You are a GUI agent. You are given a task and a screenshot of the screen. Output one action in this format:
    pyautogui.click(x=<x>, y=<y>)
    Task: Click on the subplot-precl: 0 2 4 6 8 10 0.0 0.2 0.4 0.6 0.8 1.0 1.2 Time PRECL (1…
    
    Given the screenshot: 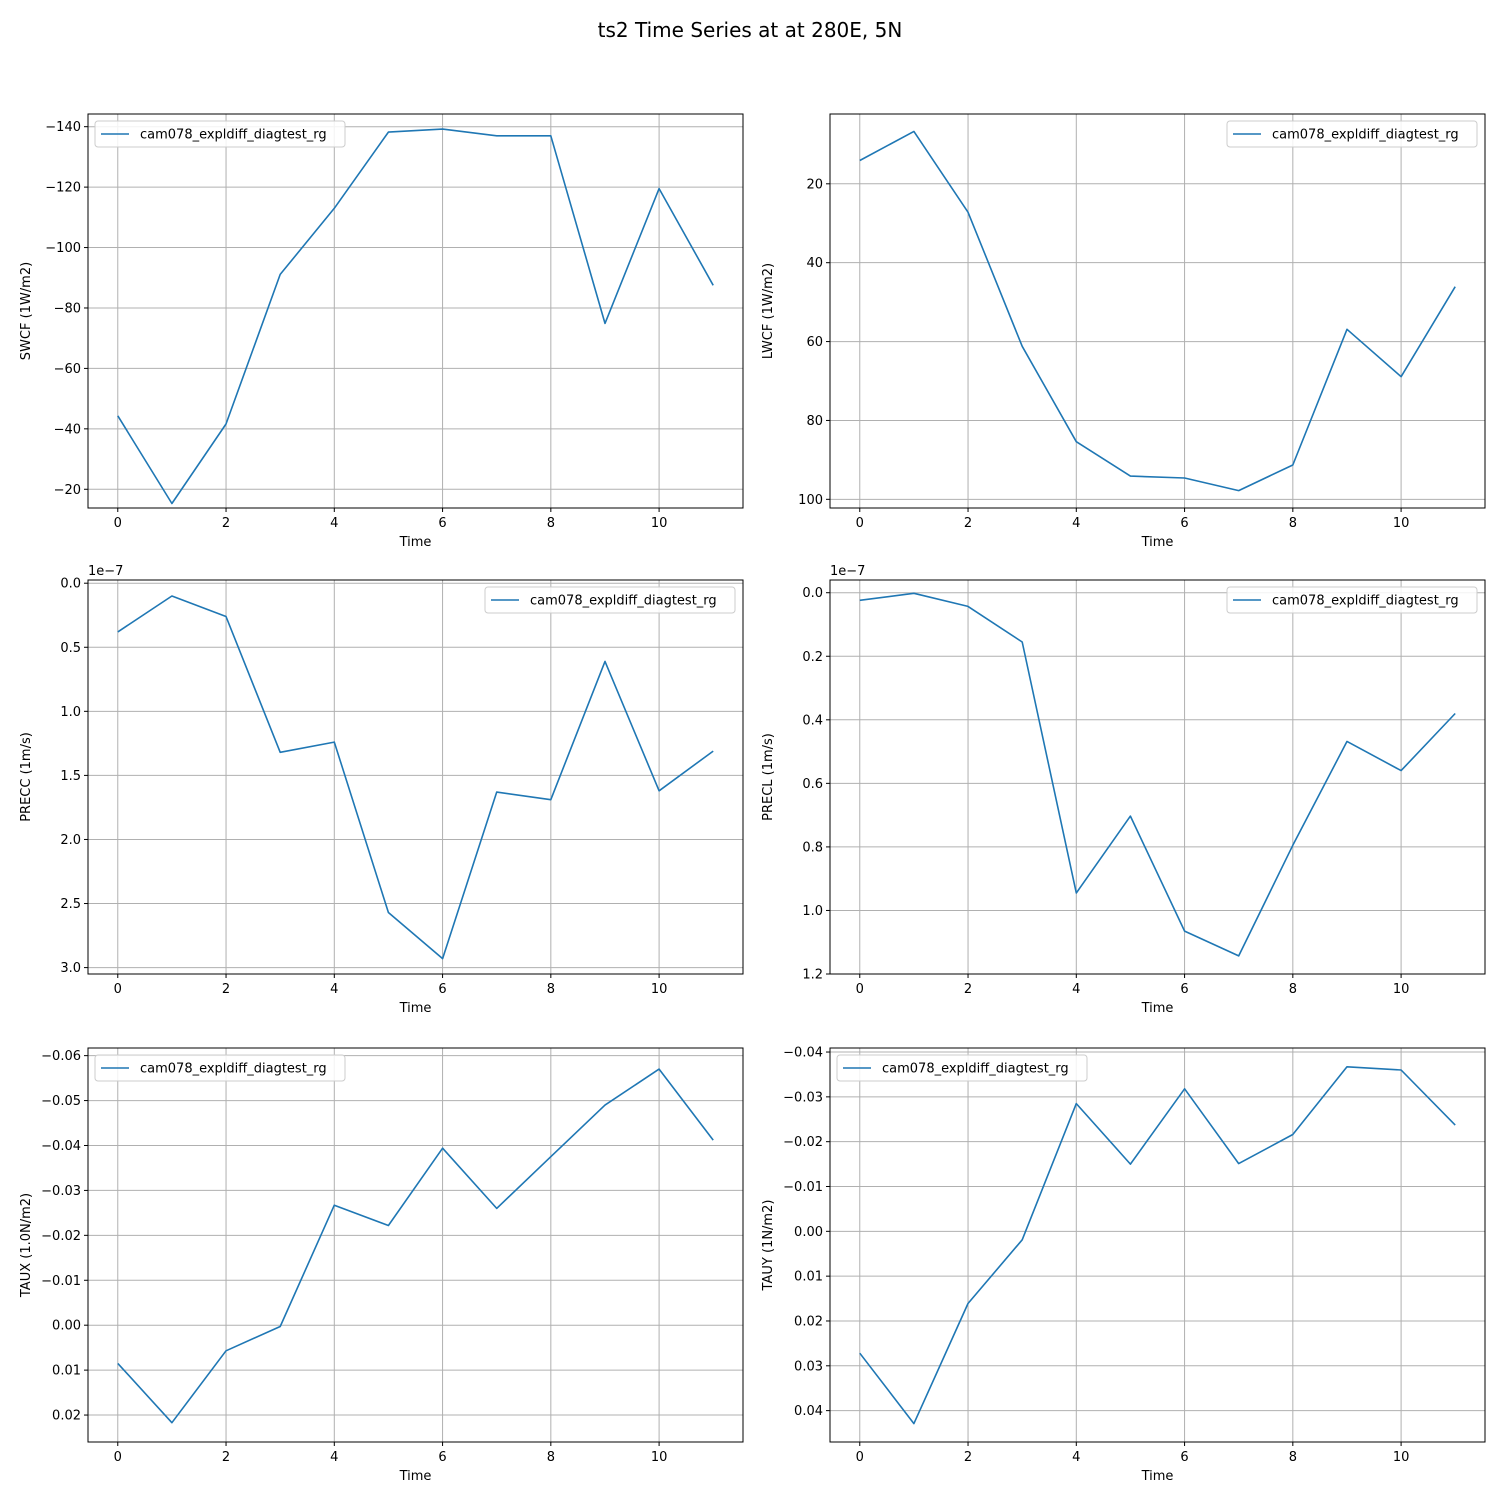 What is the action you would take?
    pyautogui.click(x=1123, y=790)
    